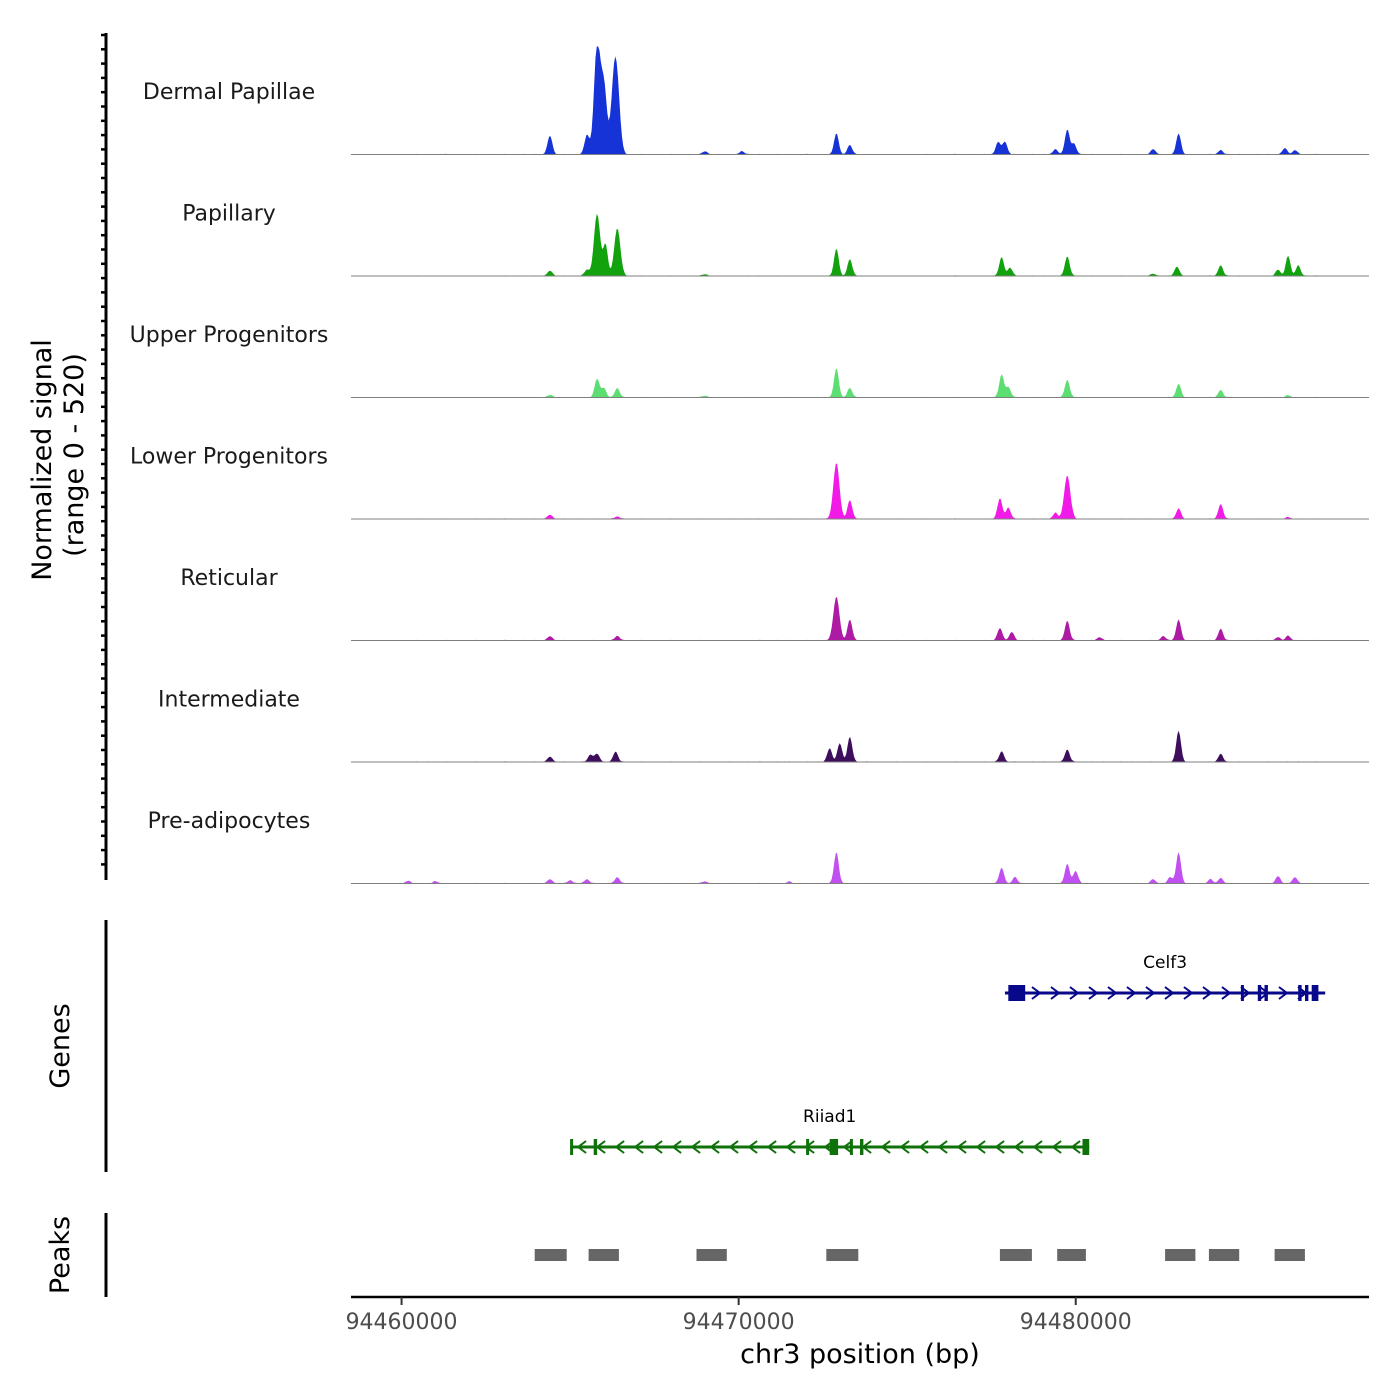  I want to click on gene-label-celf3: Celf3, so click(1165, 963).